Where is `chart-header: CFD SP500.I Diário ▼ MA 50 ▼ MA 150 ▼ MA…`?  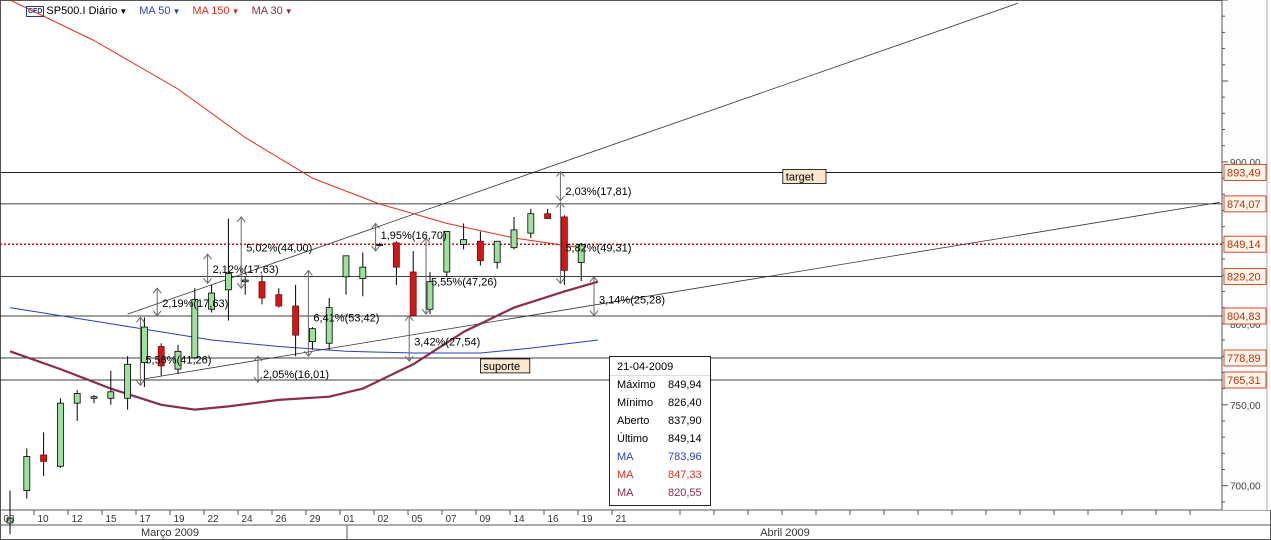
chart-header: CFD SP500.I Diário ▼ MA 50 ▼ MA 150 ▼ MA… is located at coordinates (159, 11).